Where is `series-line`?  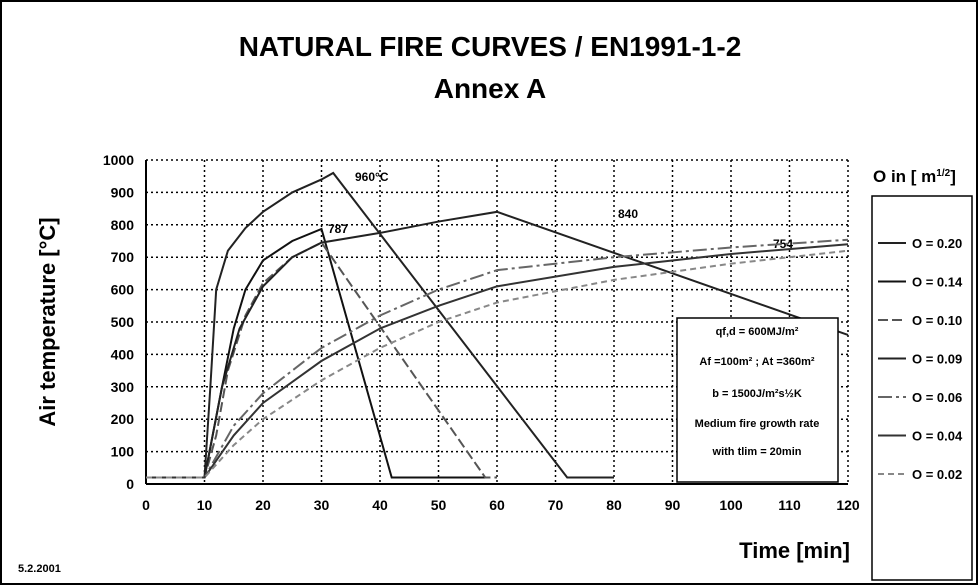
series-line is located at coordinates (321, 360).